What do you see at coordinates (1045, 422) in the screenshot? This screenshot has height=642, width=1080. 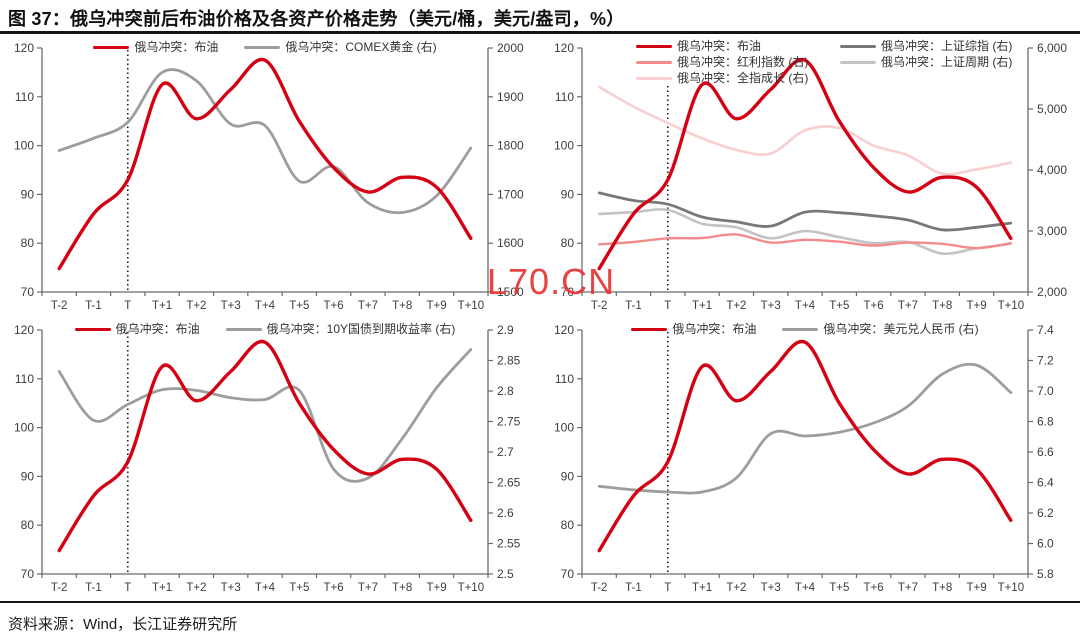 I see `right-axis-tick-label: 6.8` at bounding box center [1045, 422].